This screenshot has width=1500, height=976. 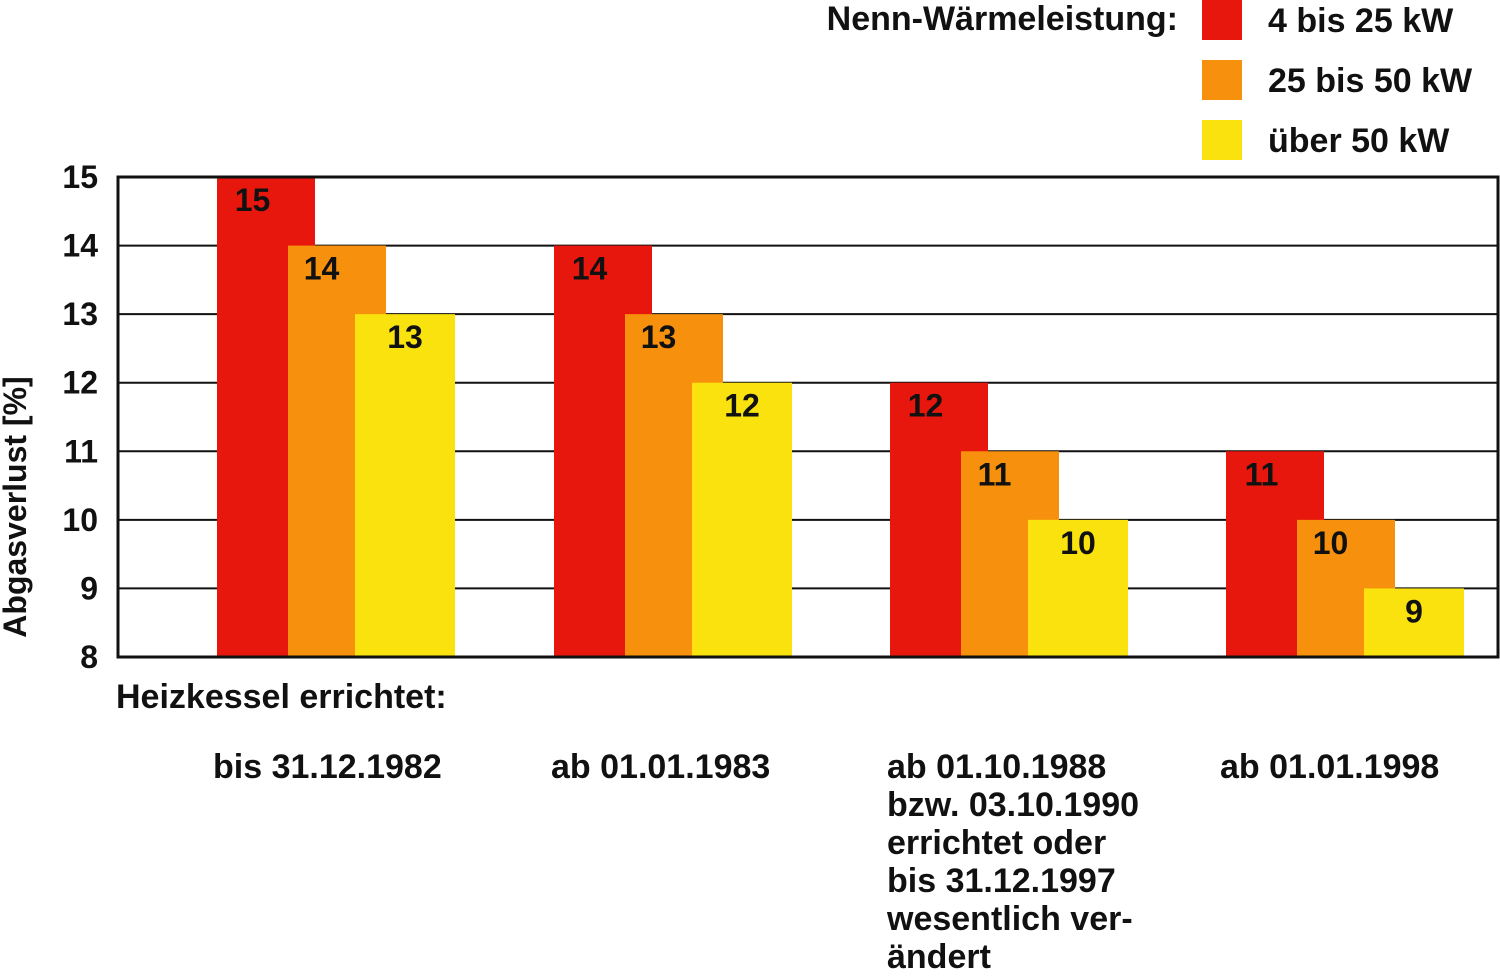 What do you see at coordinates (80, 177) in the screenshot?
I see `y-tick-label: 15` at bounding box center [80, 177].